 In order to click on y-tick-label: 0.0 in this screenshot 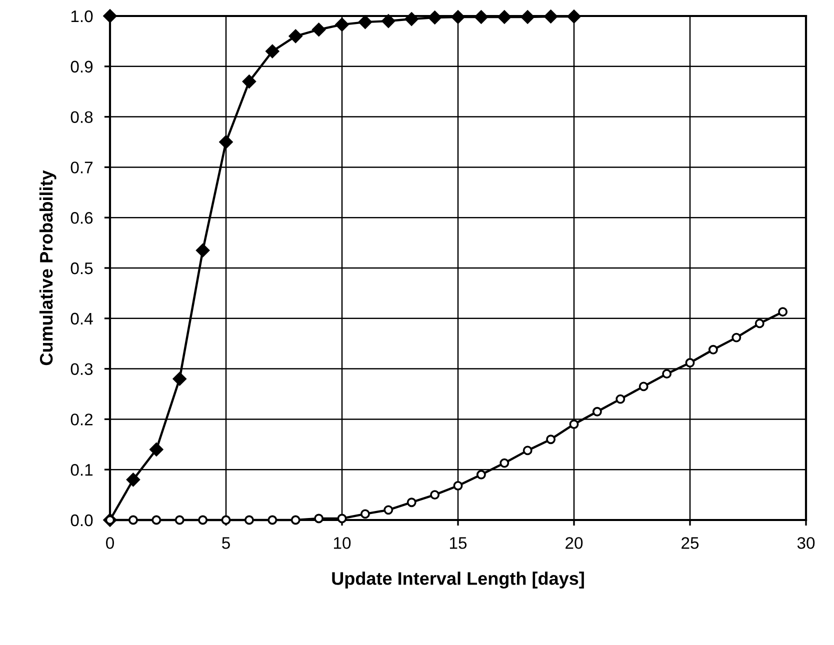, I will do `click(81, 520)`.